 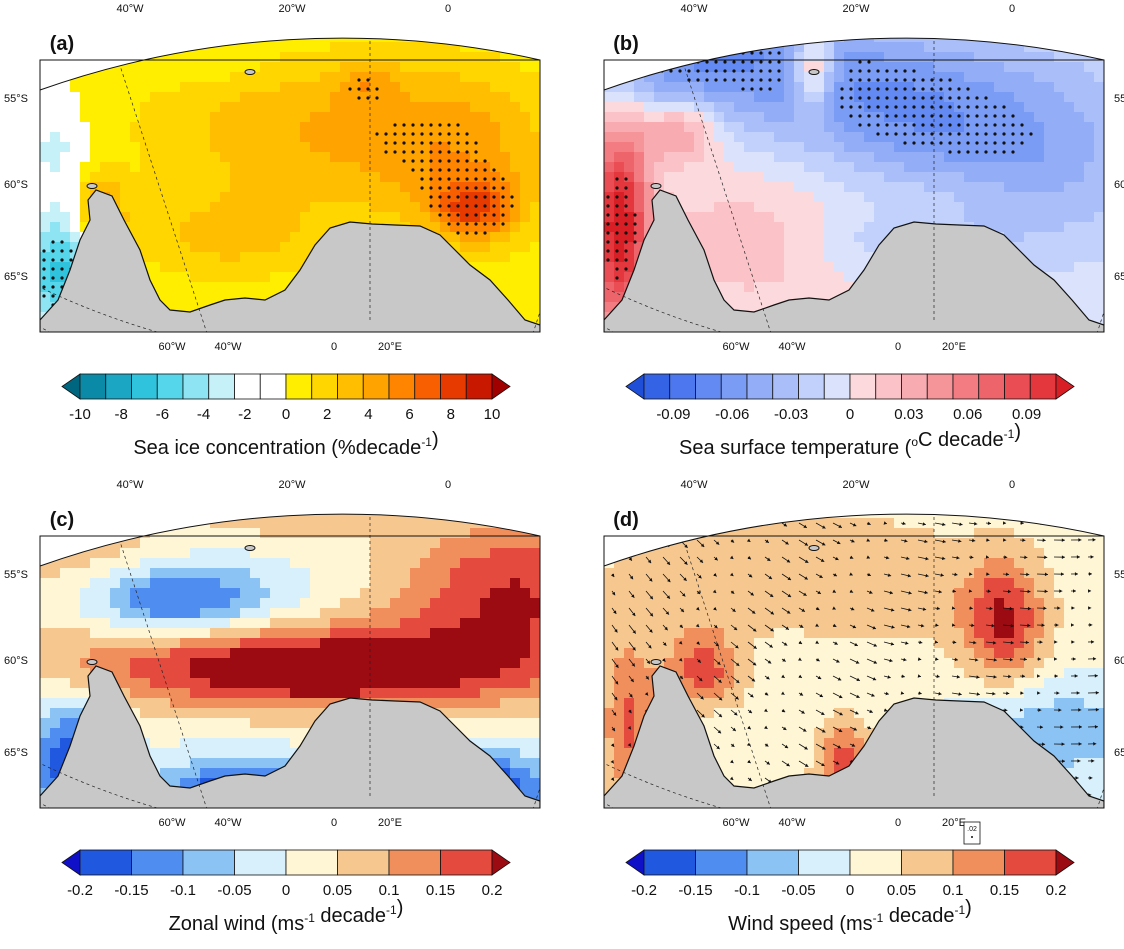 I want to click on bottom-lon-label: 40°W, so click(x=228, y=347).